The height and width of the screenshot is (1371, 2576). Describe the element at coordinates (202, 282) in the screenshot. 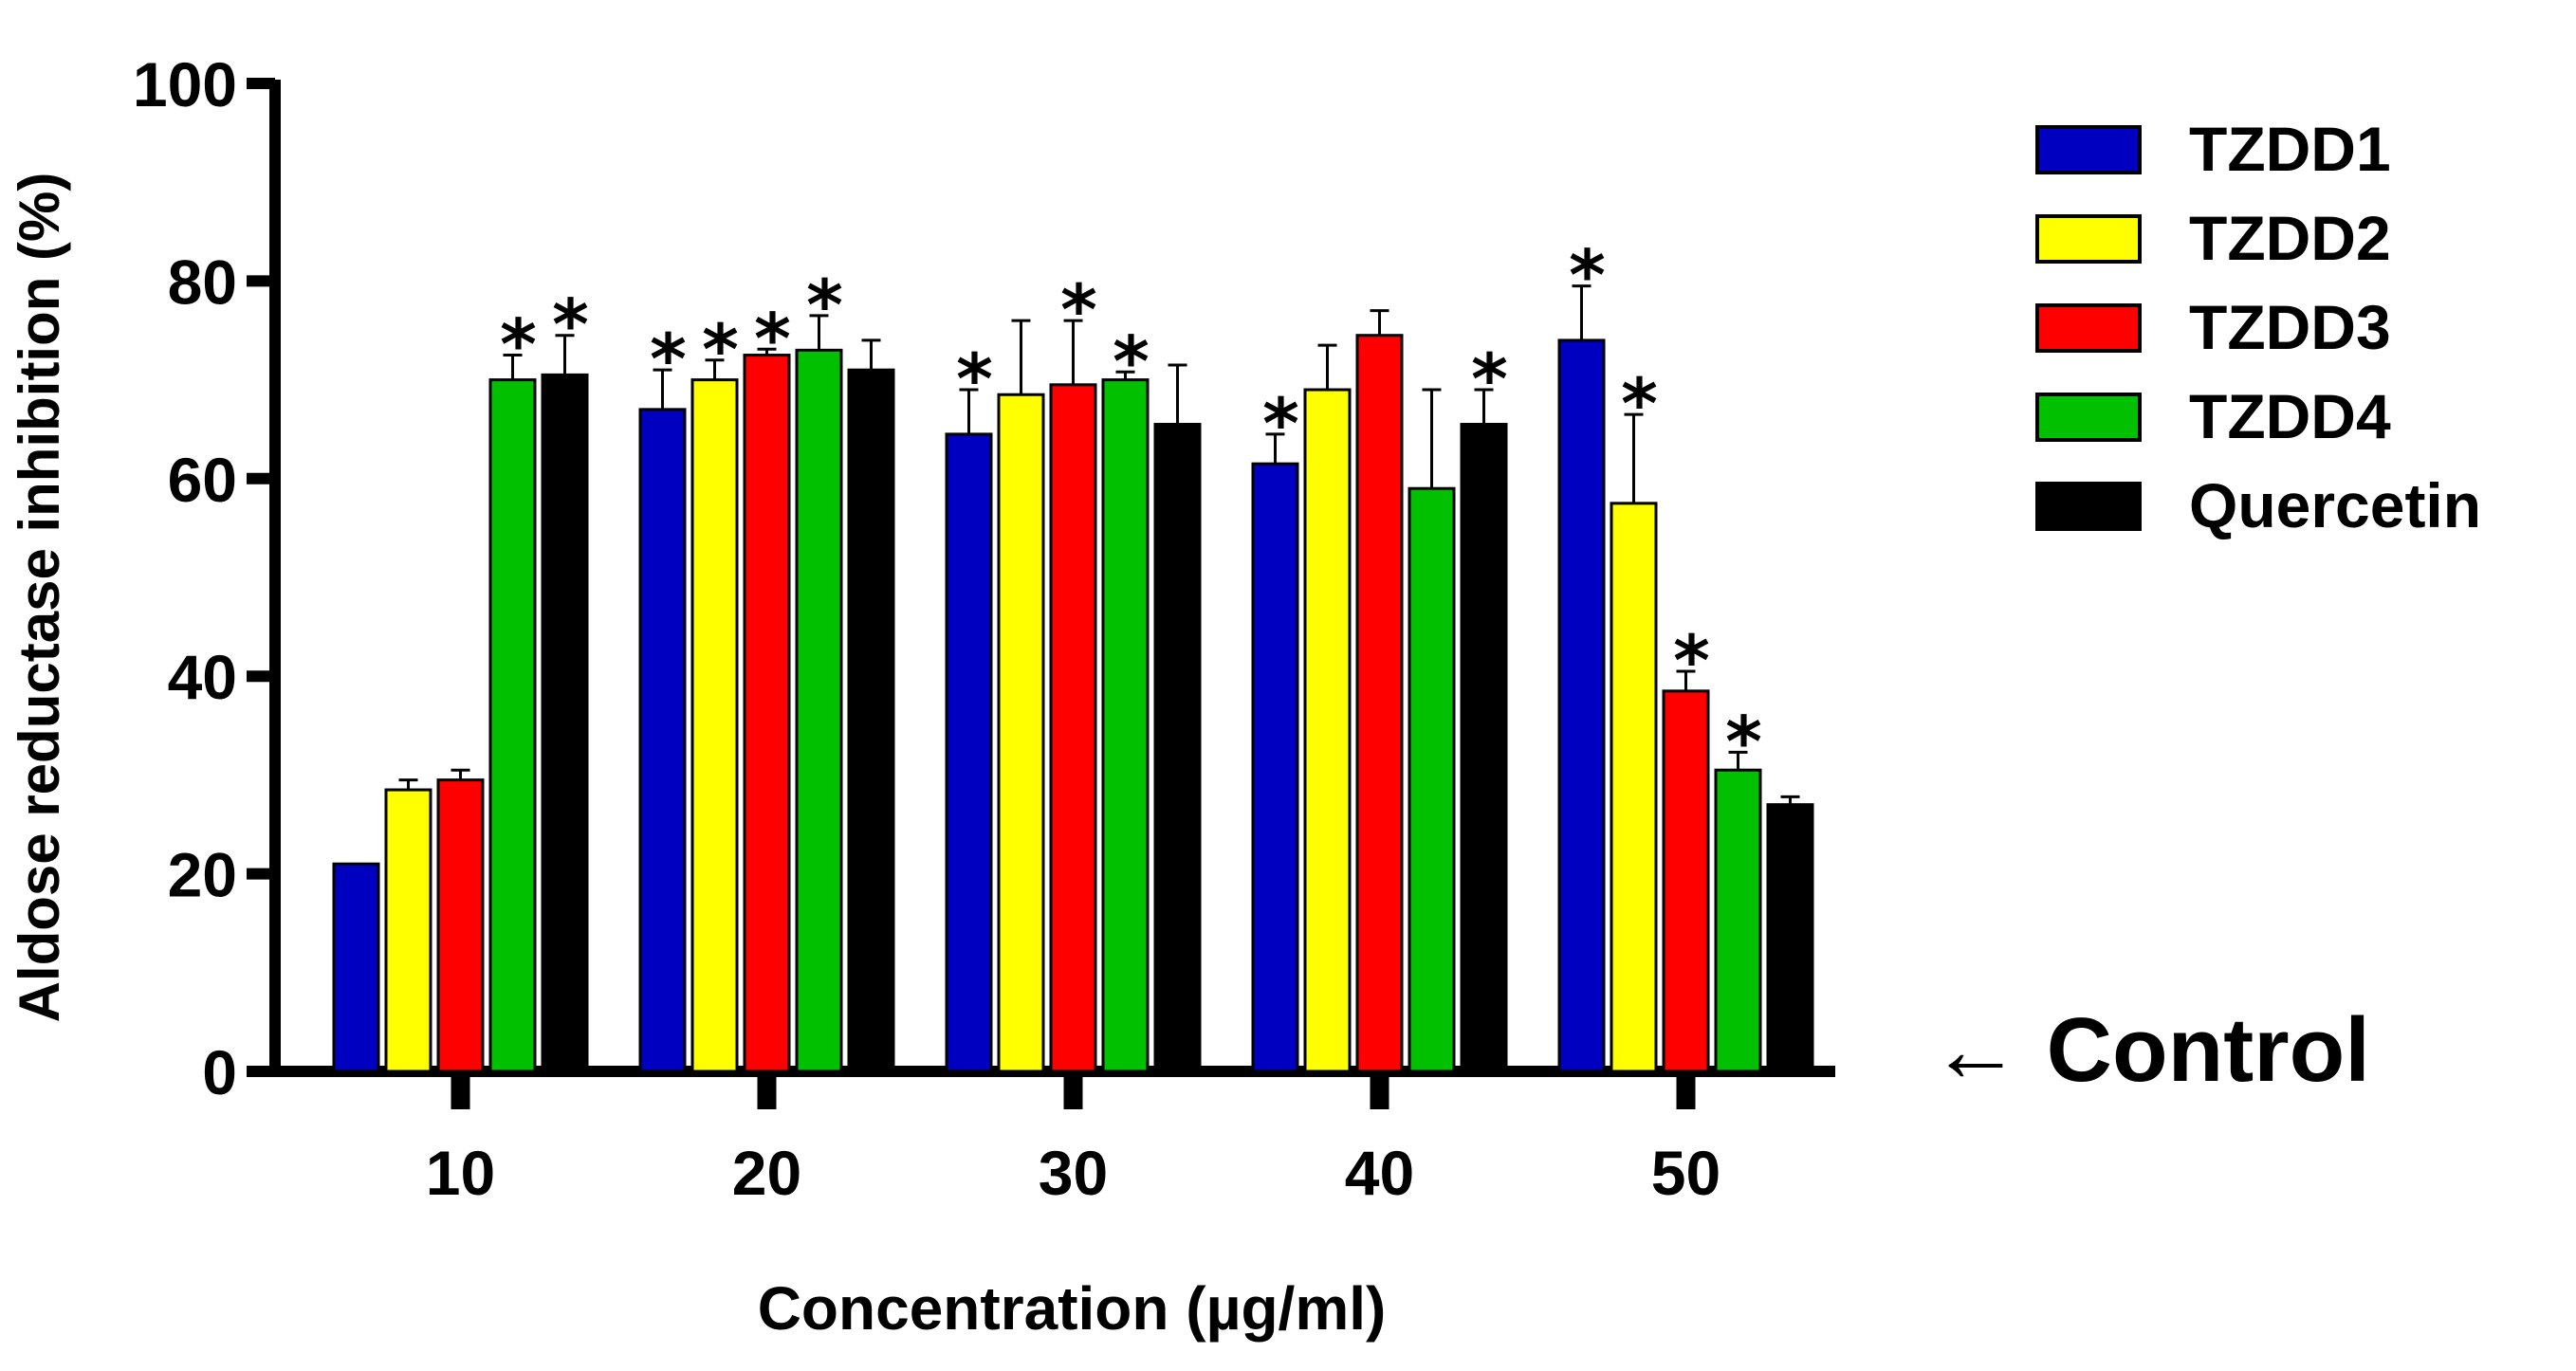

I see `y-tick-label-80: 80` at that location.